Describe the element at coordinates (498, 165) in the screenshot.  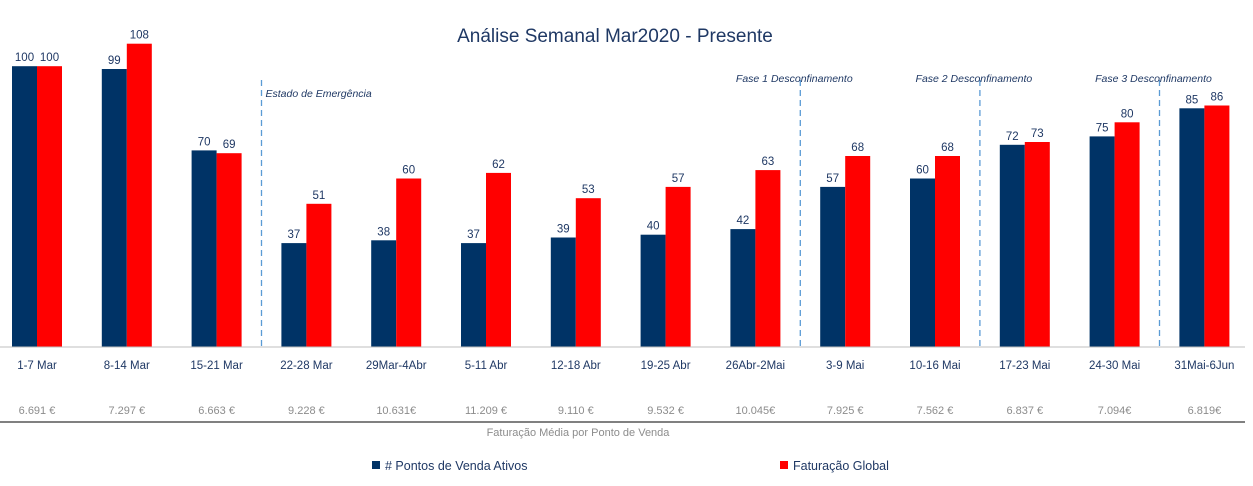
I see `data-label: 62` at that location.